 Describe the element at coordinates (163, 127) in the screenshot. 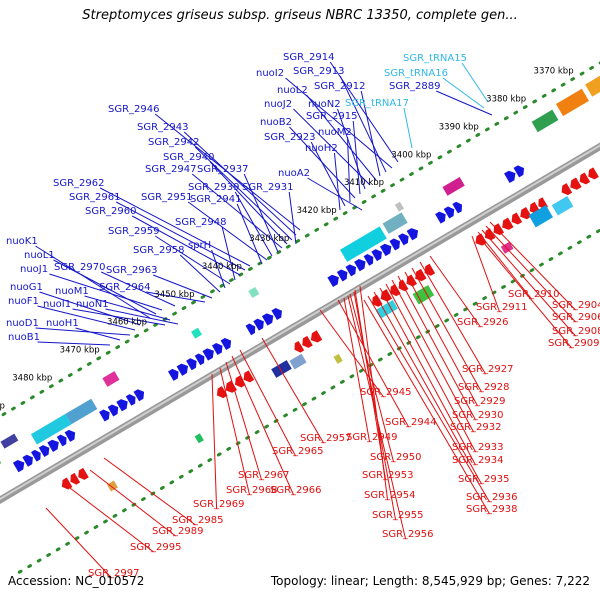

I see `forward-gene-label: SGR_2943` at that location.